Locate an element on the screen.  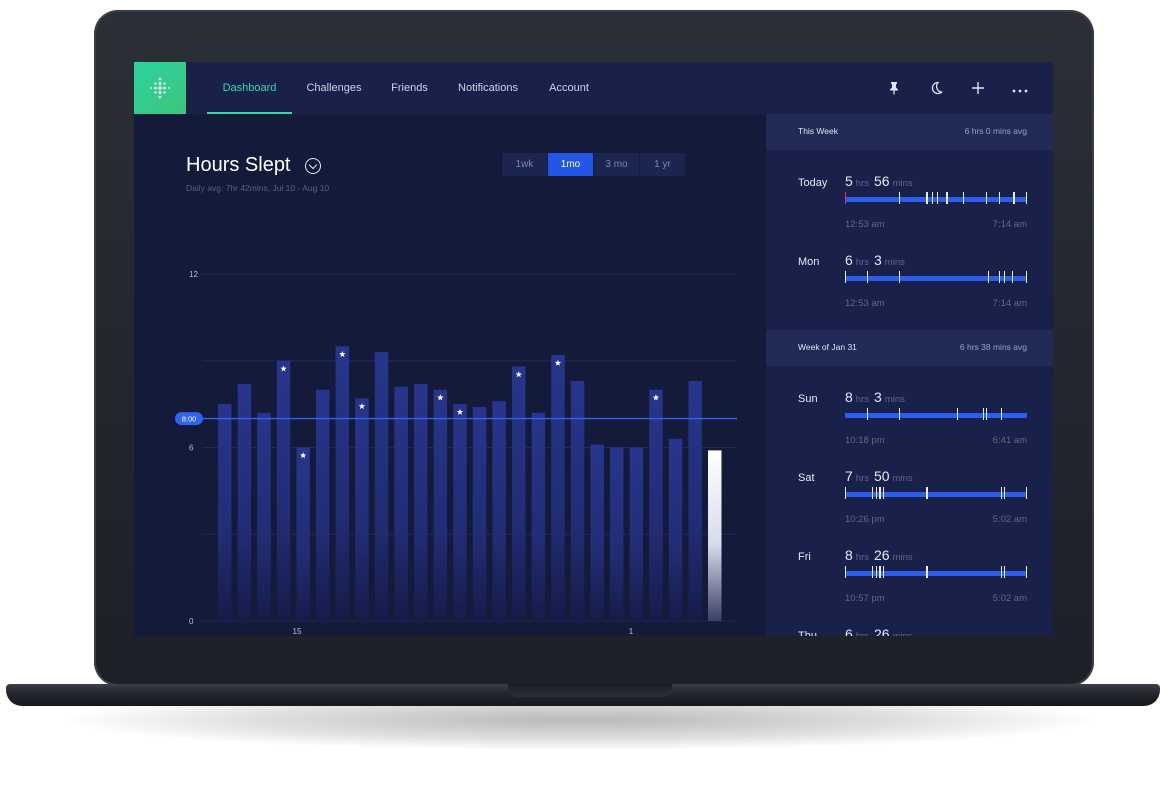
sleep-end-time: 6:41 am is located at coordinates (1009, 440).